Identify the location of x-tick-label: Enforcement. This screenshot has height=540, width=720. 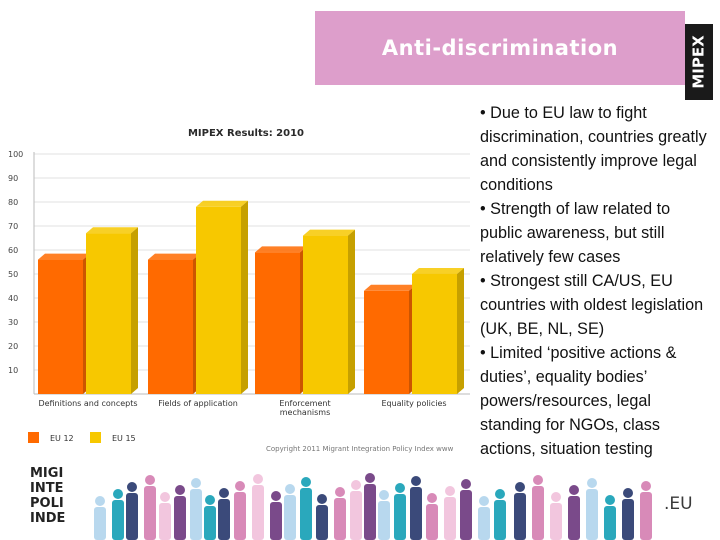
(304, 403).